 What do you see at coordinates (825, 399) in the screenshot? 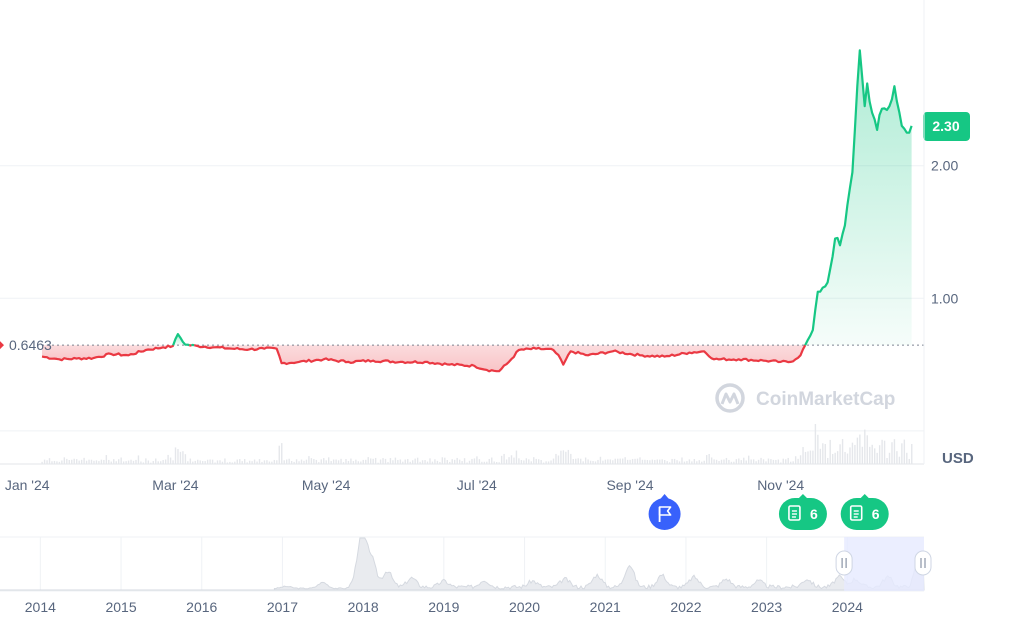
I see `watermark-text: CoinMarketCap` at bounding box center [825, 399].